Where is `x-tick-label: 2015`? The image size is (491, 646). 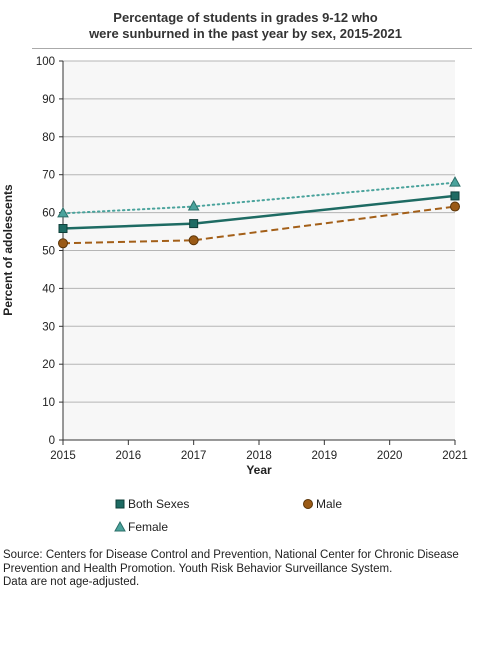
x-tick-label: 2015 is located at coordinates (63, 456).